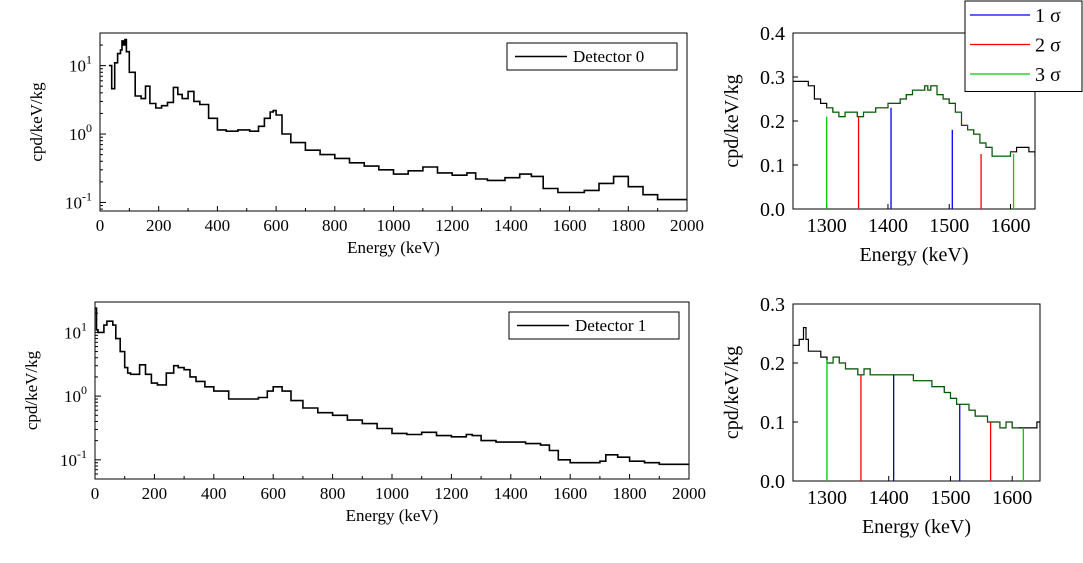 This screenshot has width=1083, height=563. What do you see at coordinates (1048, 75) in the screenshot?
I see `legend-label-2: 3 σ` at bounding box center [1048, 75].